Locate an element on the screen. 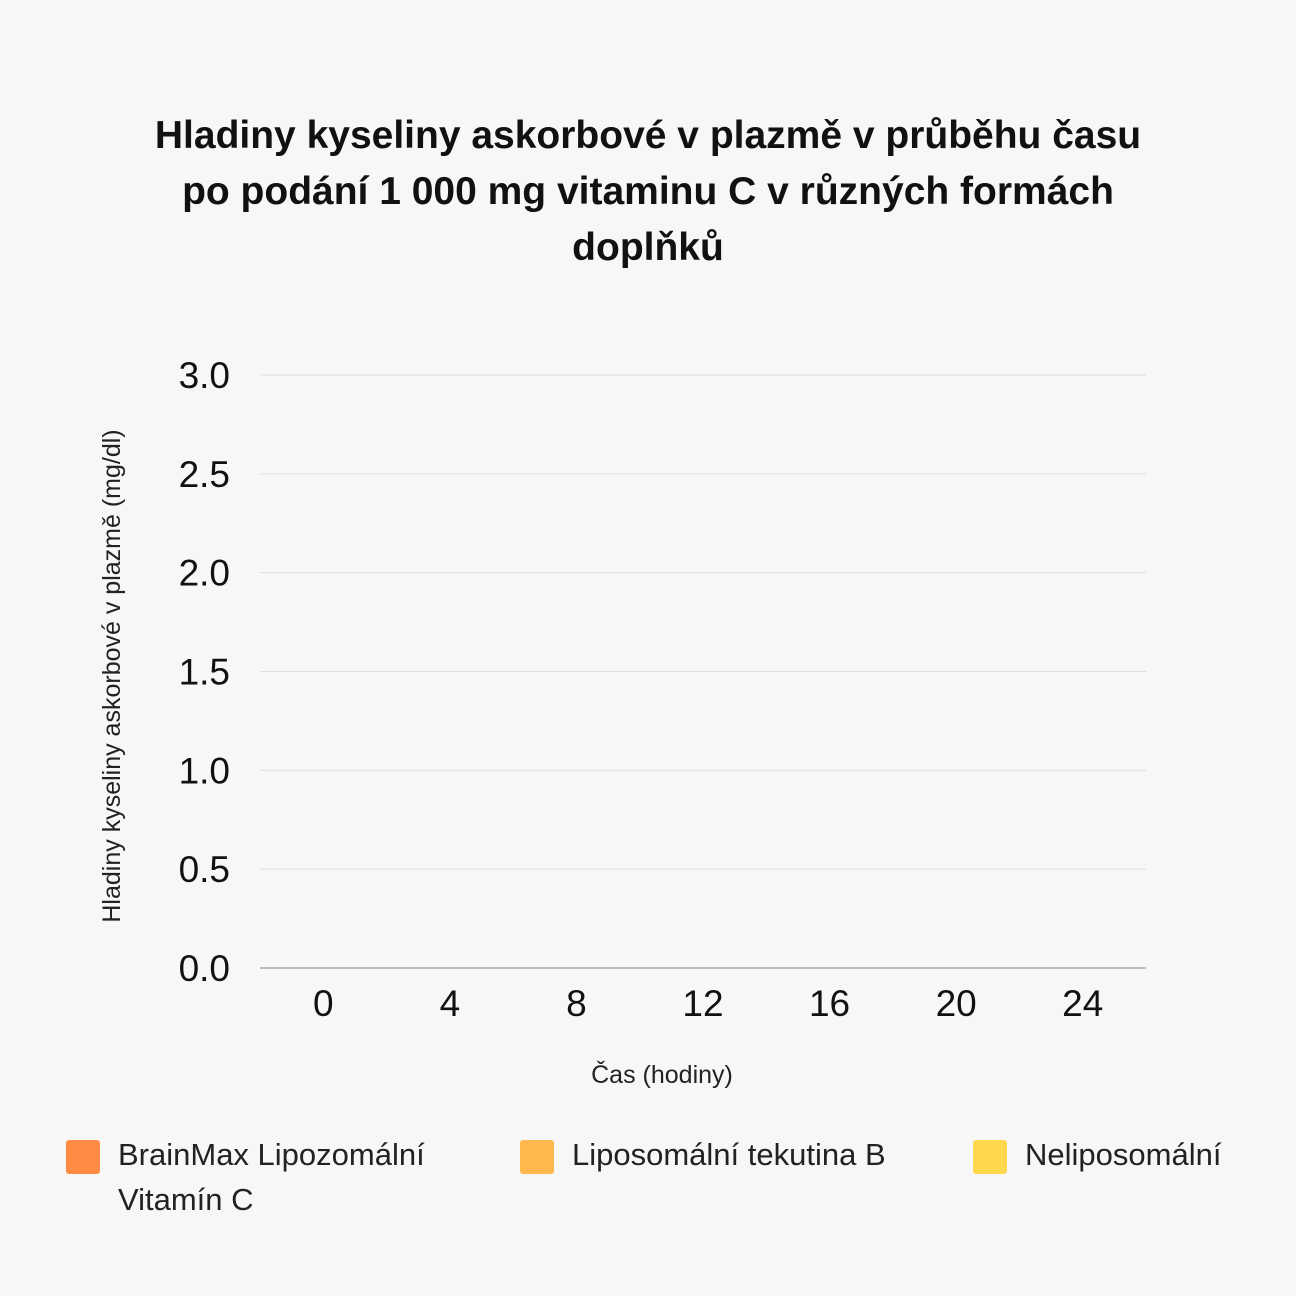  legend-label: Neliposomální is located at coordinates (1123, 1154).